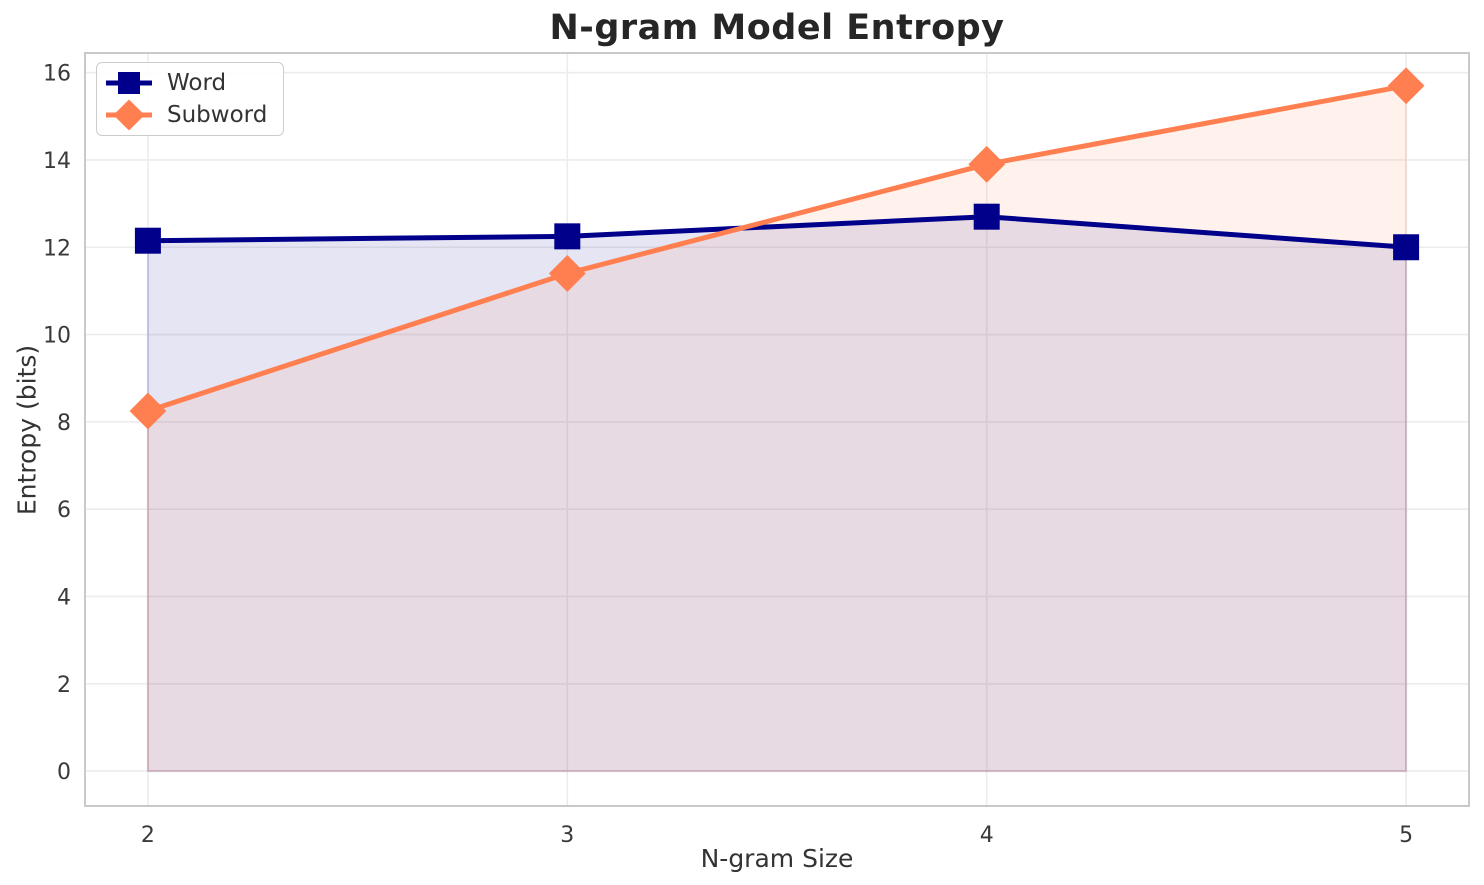 The width and height of the screenshot is (1484, 885). Describe the element at coordinates (987, 164) in the screenshot. I see `marker-subword-x4` at that location.